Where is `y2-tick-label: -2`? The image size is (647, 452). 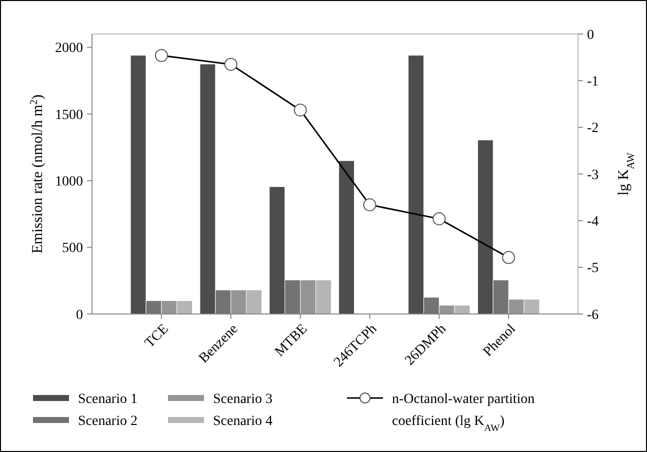 y2-tick-label: -2 is located at coordinates (593, 128).